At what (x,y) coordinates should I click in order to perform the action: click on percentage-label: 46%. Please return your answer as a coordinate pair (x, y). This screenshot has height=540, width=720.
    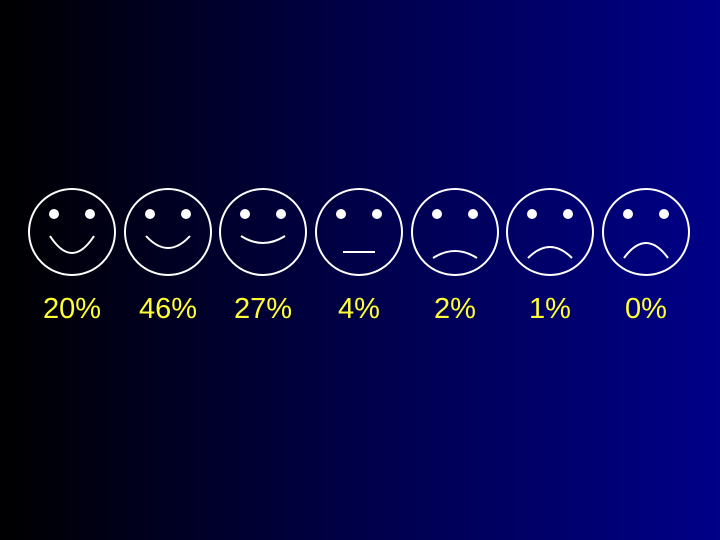
    Looking at the image, I should click on (168, 309).